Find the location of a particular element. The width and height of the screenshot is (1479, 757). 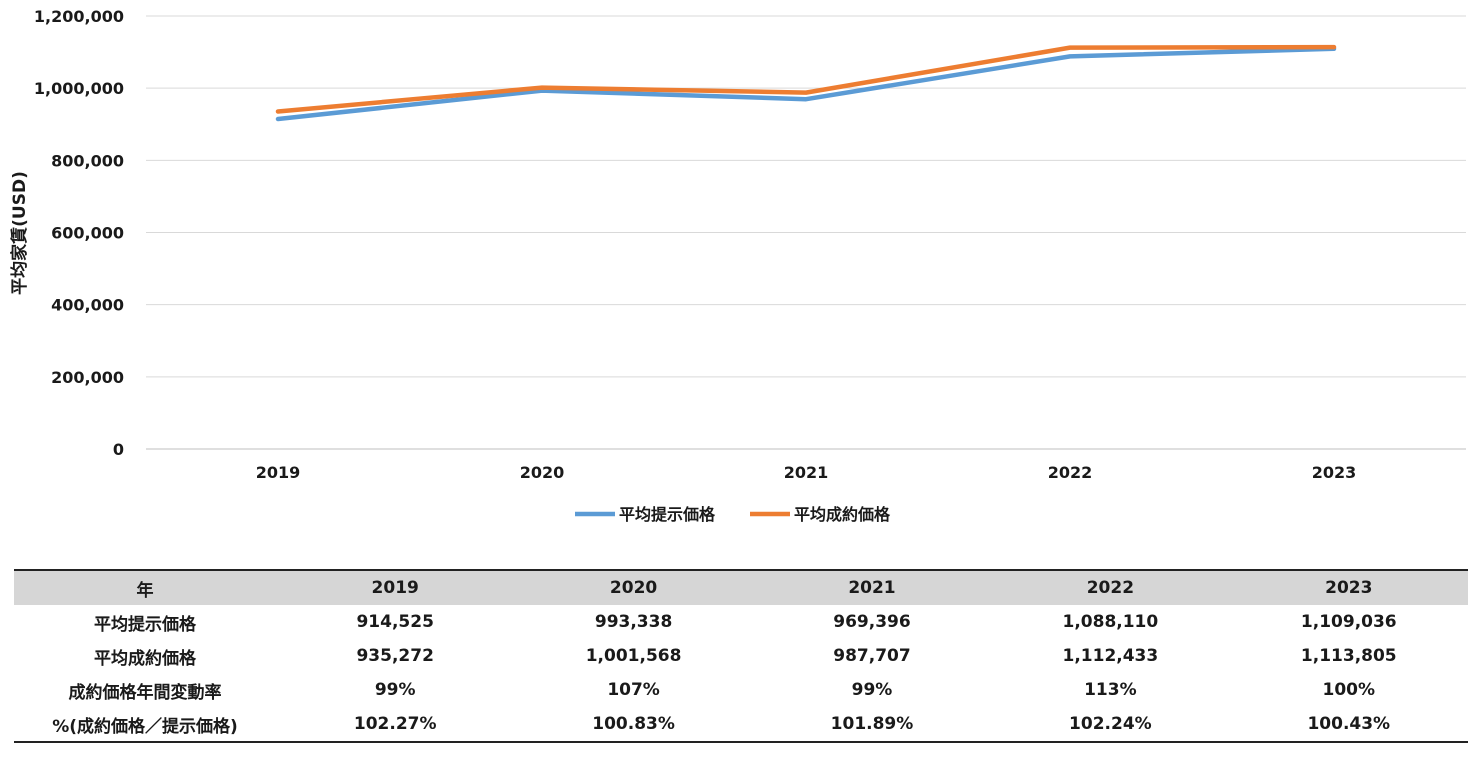

table-cell: 993,338 is located at coordinates (633, 622).